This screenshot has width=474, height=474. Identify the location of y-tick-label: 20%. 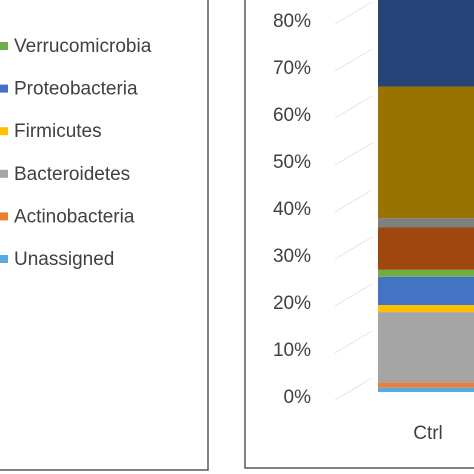
(292, 303).